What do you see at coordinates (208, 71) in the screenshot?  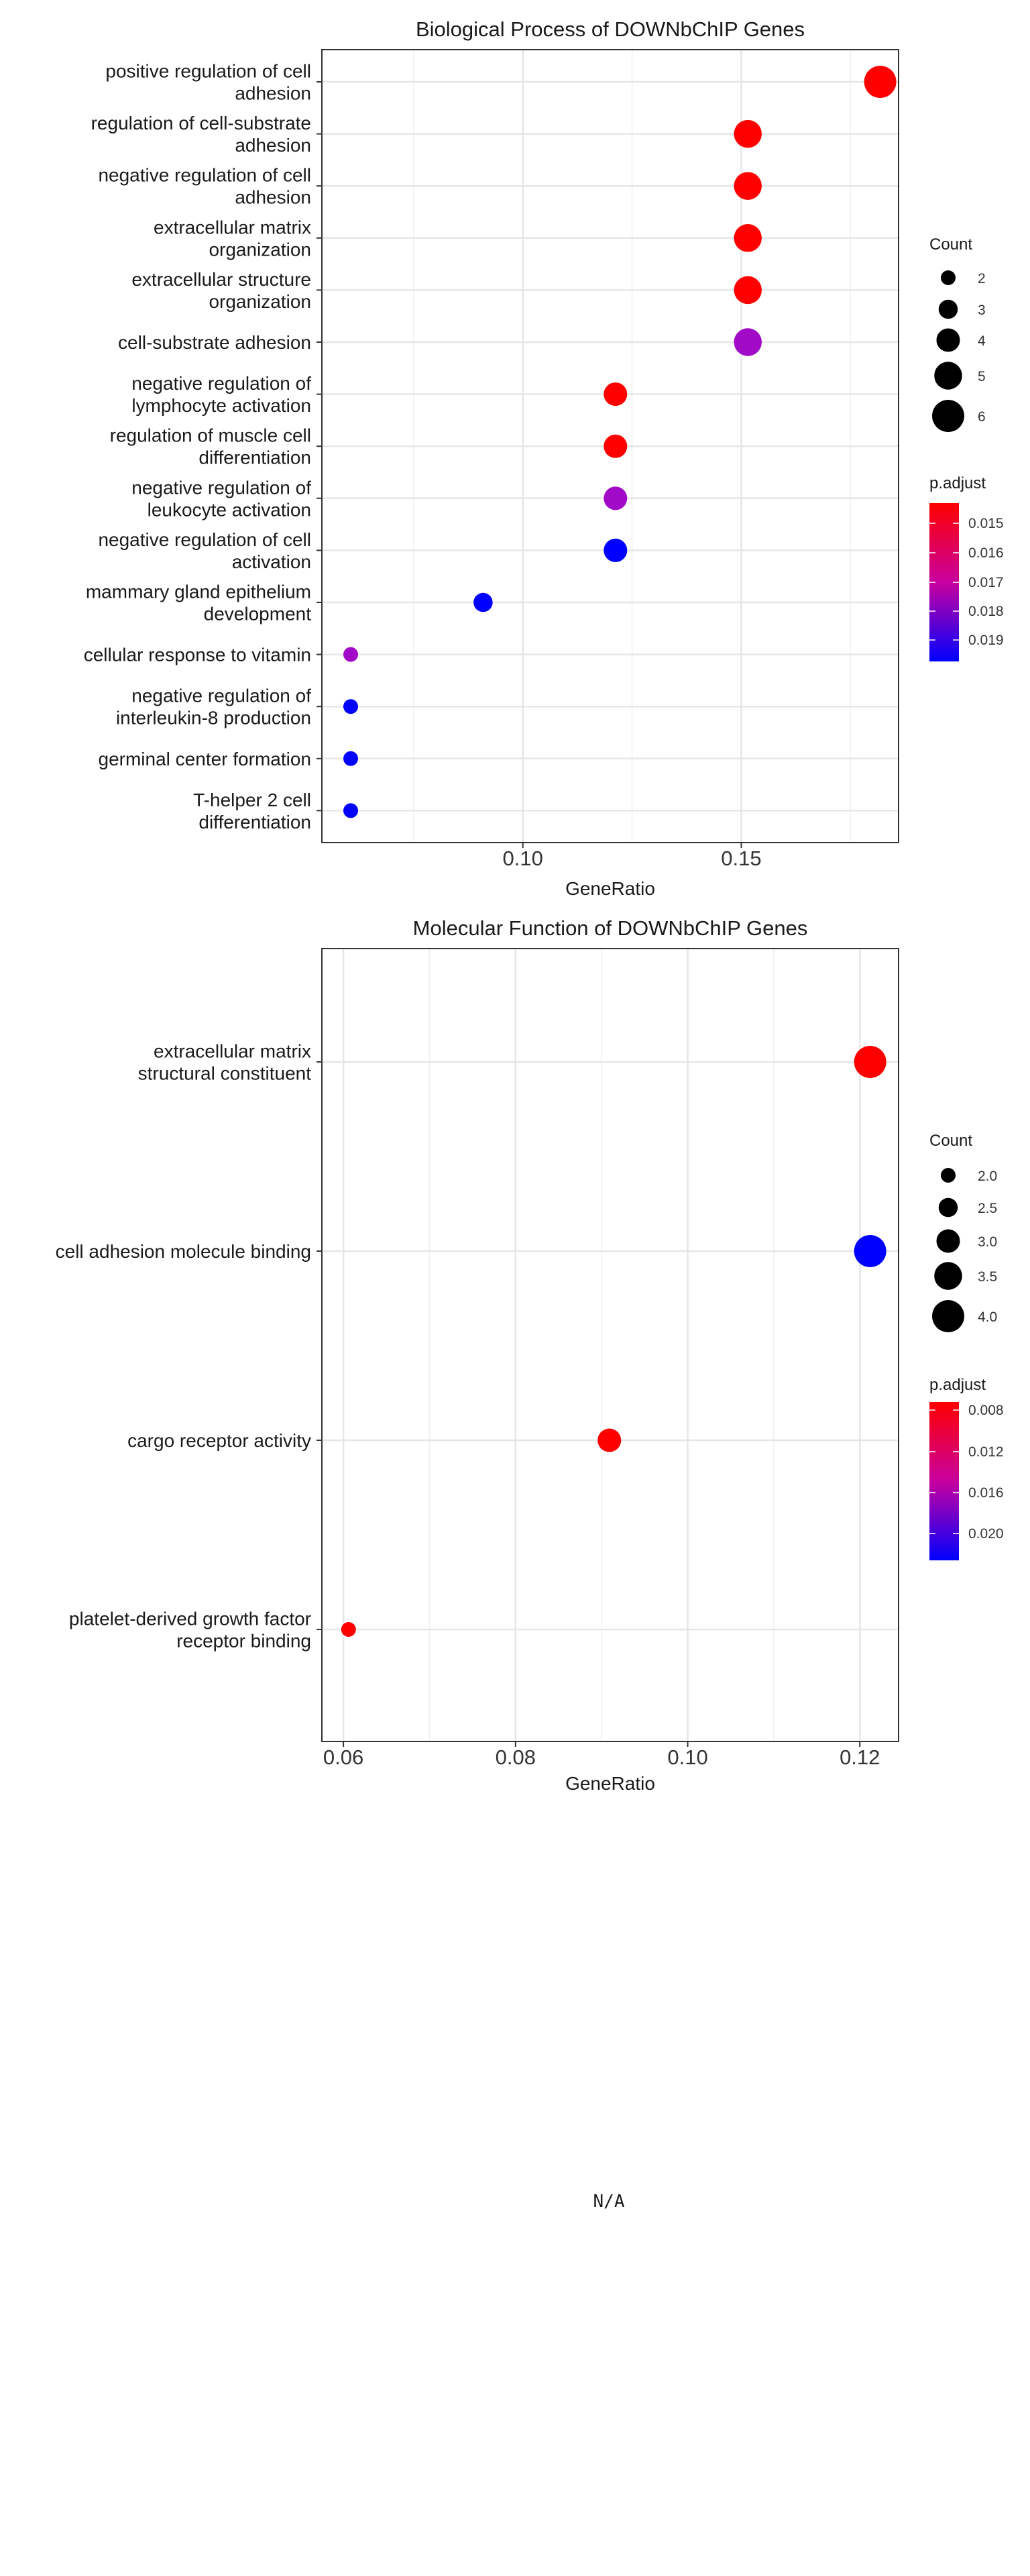 I see `y-tick-label: positive regulation of cell` at bounding box center [208, 71].